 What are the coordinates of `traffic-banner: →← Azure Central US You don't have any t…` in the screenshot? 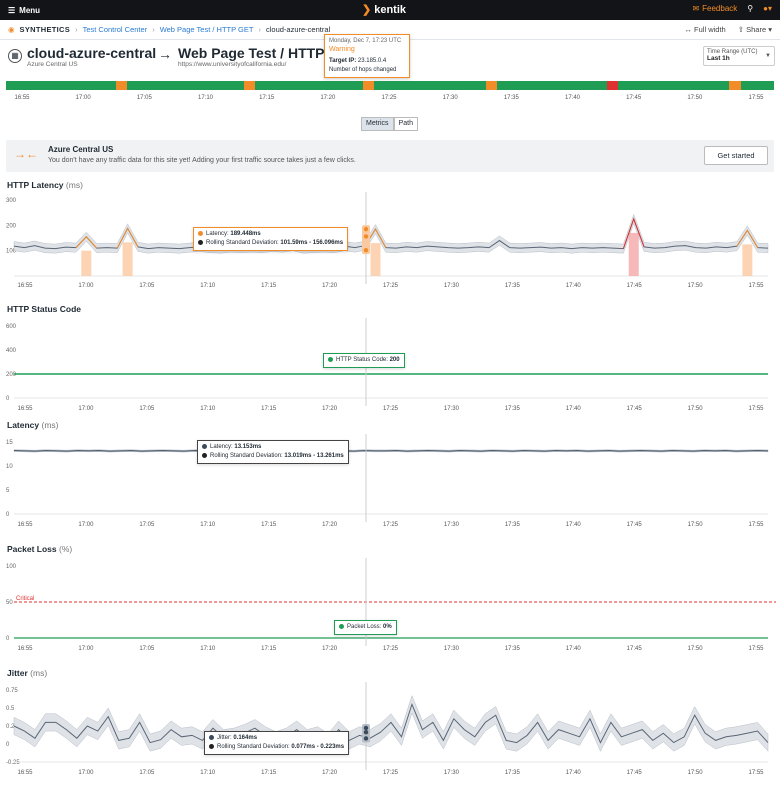 It's located at (390, 156).